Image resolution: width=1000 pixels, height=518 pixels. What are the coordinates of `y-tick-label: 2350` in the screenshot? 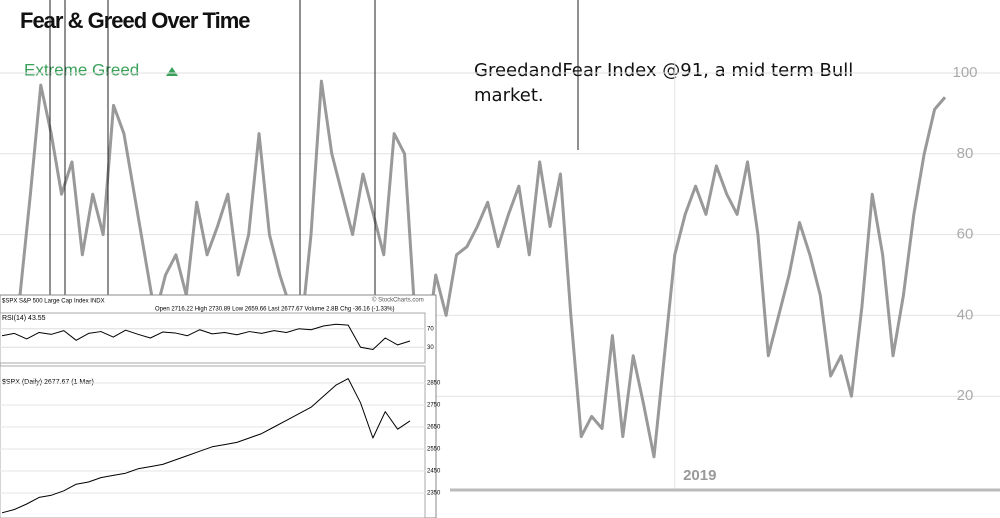 It's located at (434, 494).